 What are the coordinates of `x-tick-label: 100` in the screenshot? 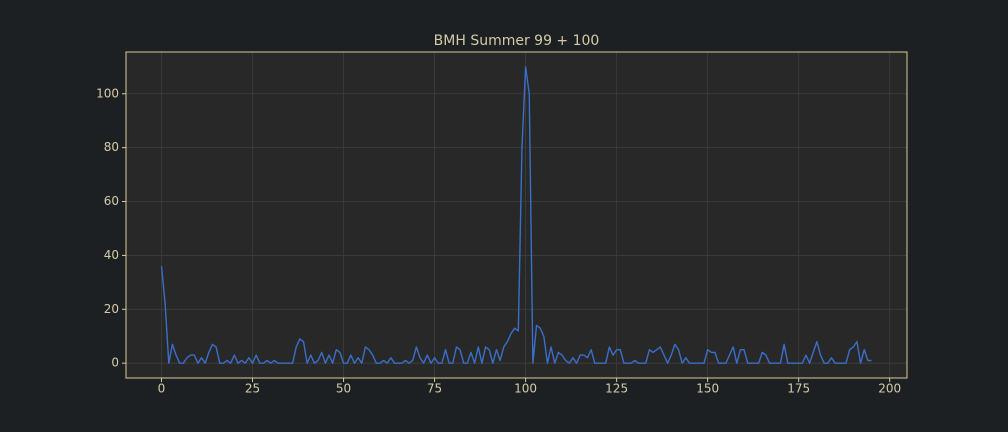 It's located at (525, 389).